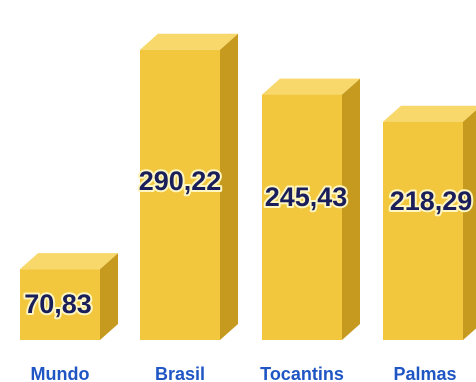  Describe the element at coordinates (431, 201) in the screenshot. I see `value-label-palmas: 218,29` at that location.